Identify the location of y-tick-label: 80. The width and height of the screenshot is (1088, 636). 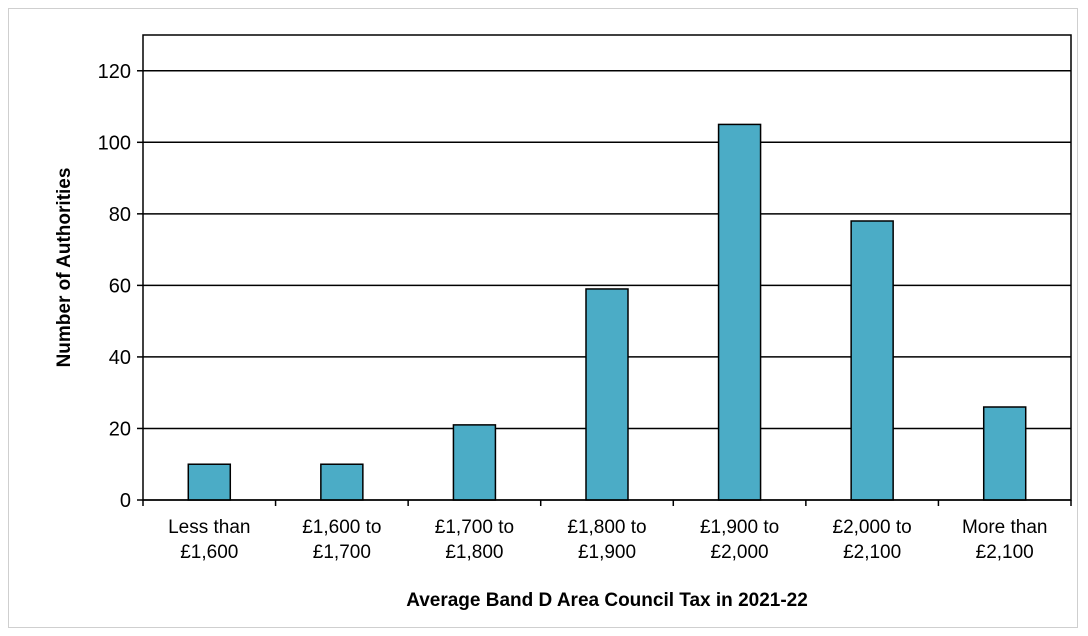
(120, 215).